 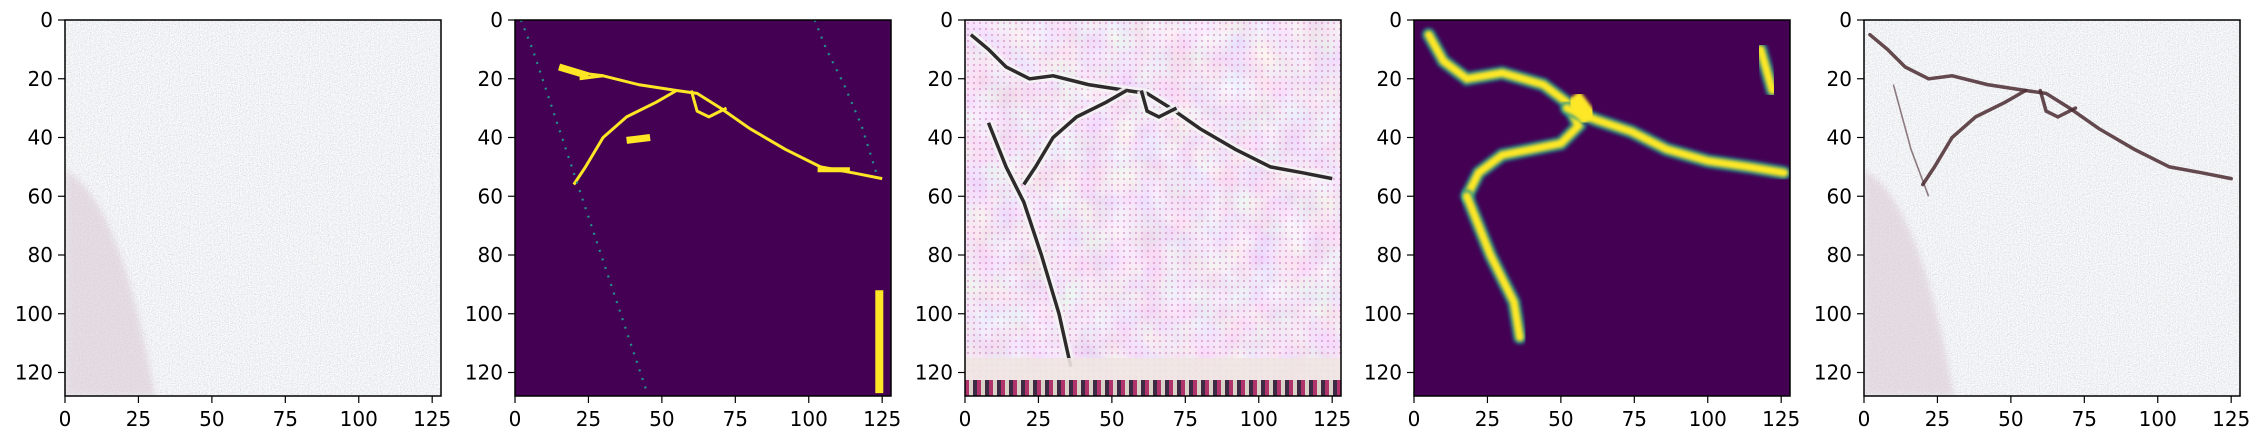 I want to click on bottom-stripes, so click(x=1153, y=388).